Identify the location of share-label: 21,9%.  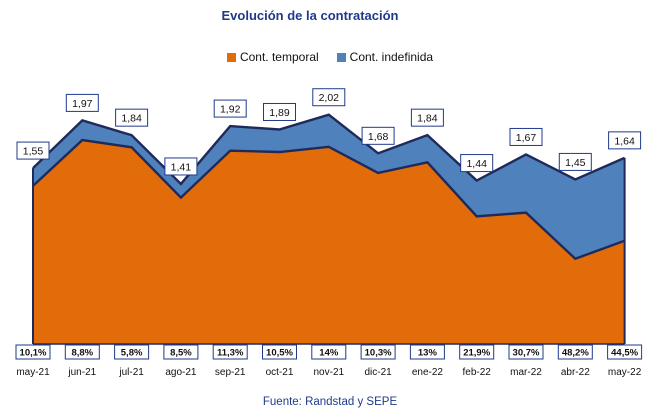
(476, 353).